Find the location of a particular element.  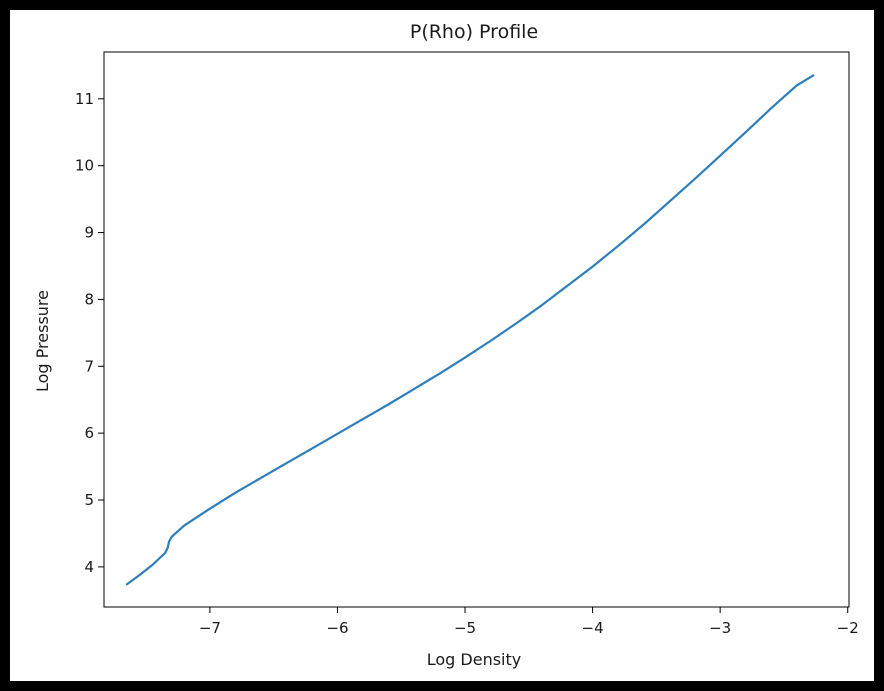

y-tick-label: 11 is located at coordinates (84, 99).